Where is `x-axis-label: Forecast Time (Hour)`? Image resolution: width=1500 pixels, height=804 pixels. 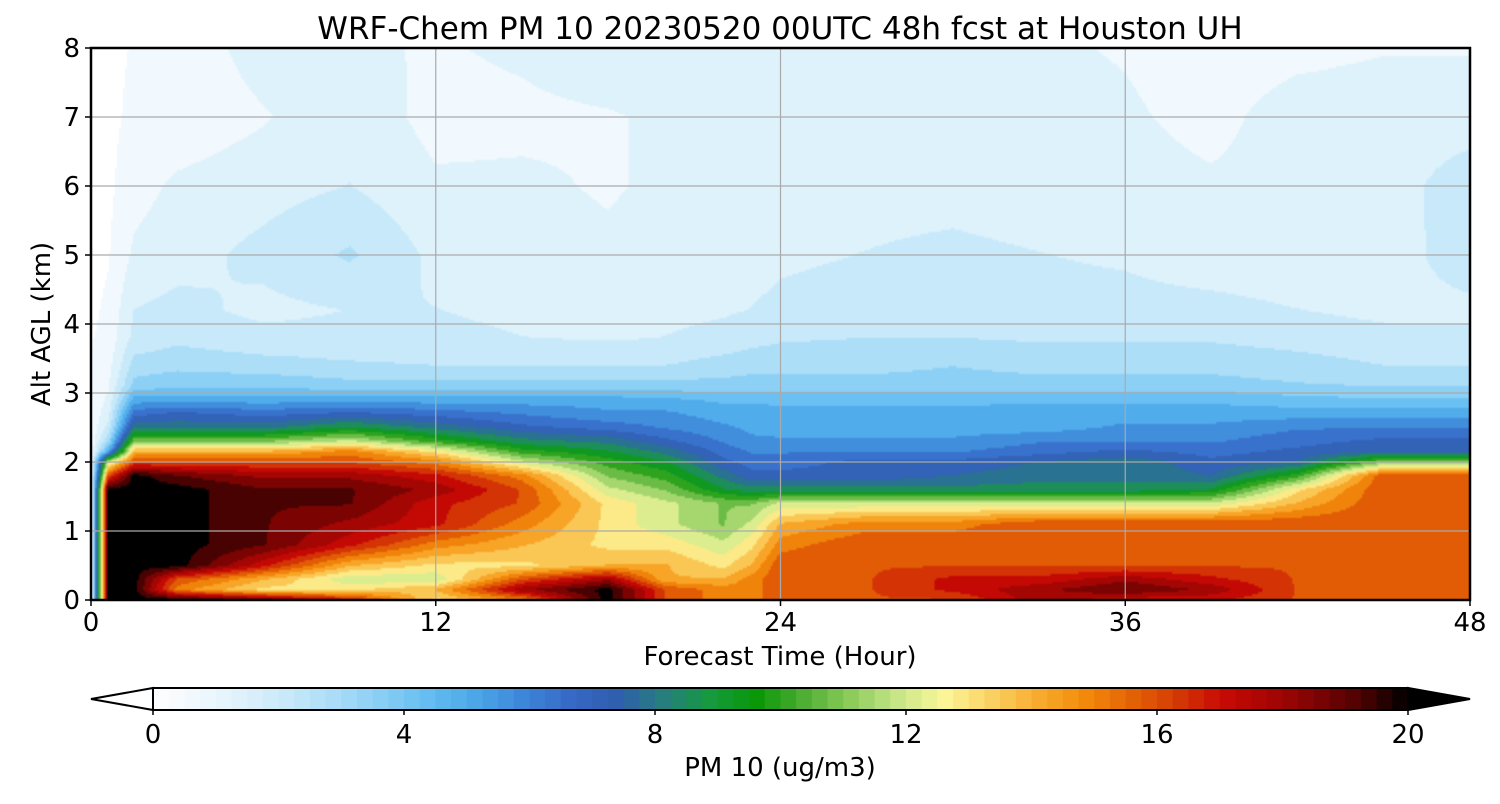
x-axis-label: Forecast Time (Hour) is located at coordinates (779, 657).